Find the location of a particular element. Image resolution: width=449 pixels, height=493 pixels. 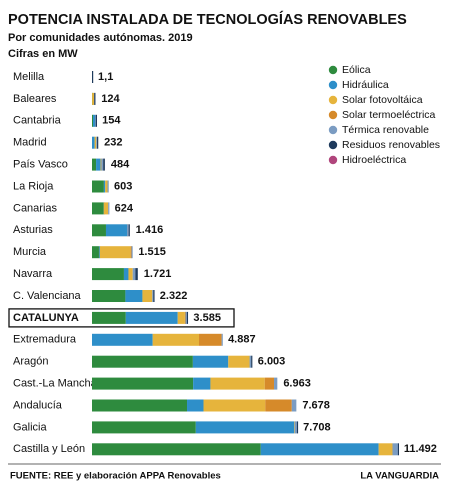

total-label: 1.721 is located at coordinates (158, 274).